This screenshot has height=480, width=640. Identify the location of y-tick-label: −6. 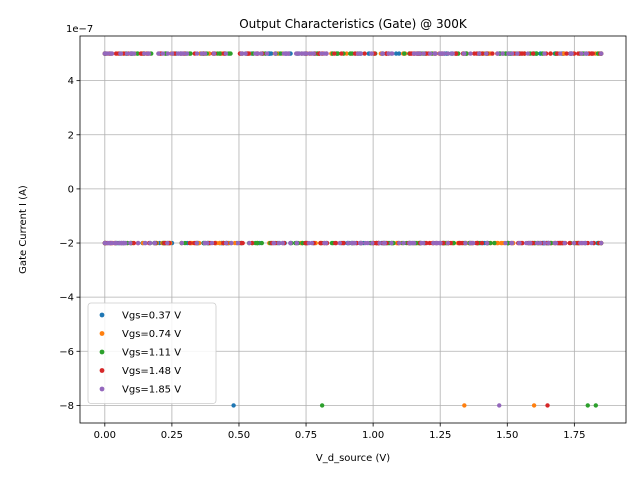
(66, 352).